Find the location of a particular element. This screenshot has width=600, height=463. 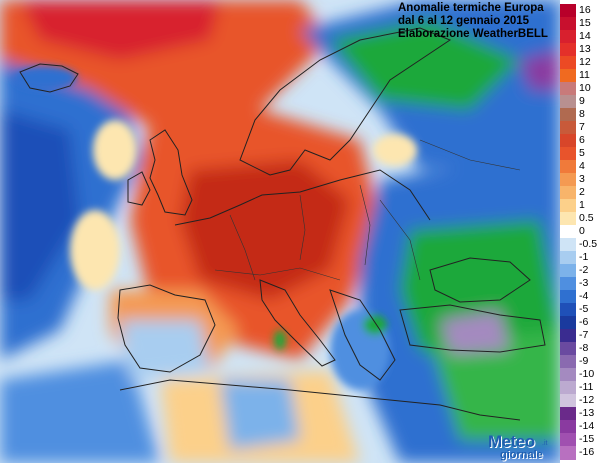

iberia-coast is located at coordinates (166, 328).